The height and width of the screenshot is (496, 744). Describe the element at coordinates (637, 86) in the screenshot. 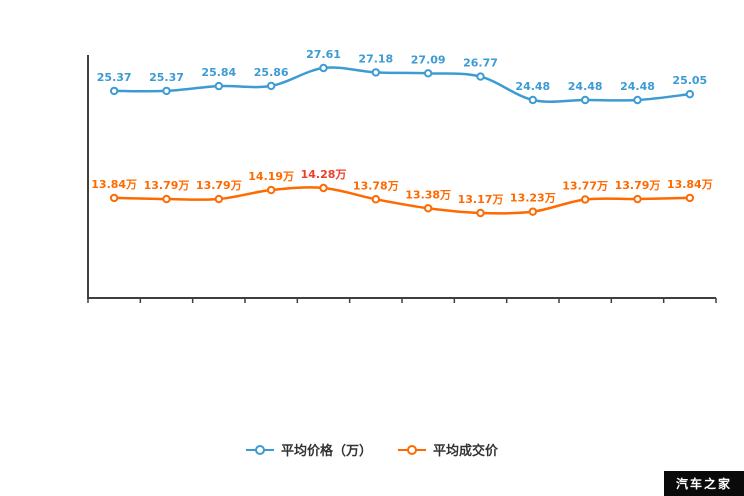

I see `series-0-label-10: 24.48` at that location.